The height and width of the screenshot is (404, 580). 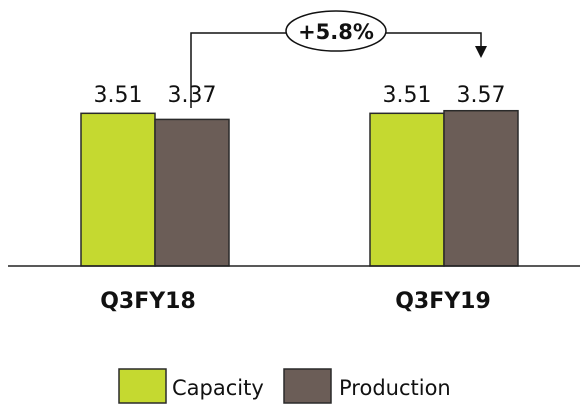 I want to click on value-labels-group: 3.51 3.37 3.51 3.57, so click(x=300, y=95).